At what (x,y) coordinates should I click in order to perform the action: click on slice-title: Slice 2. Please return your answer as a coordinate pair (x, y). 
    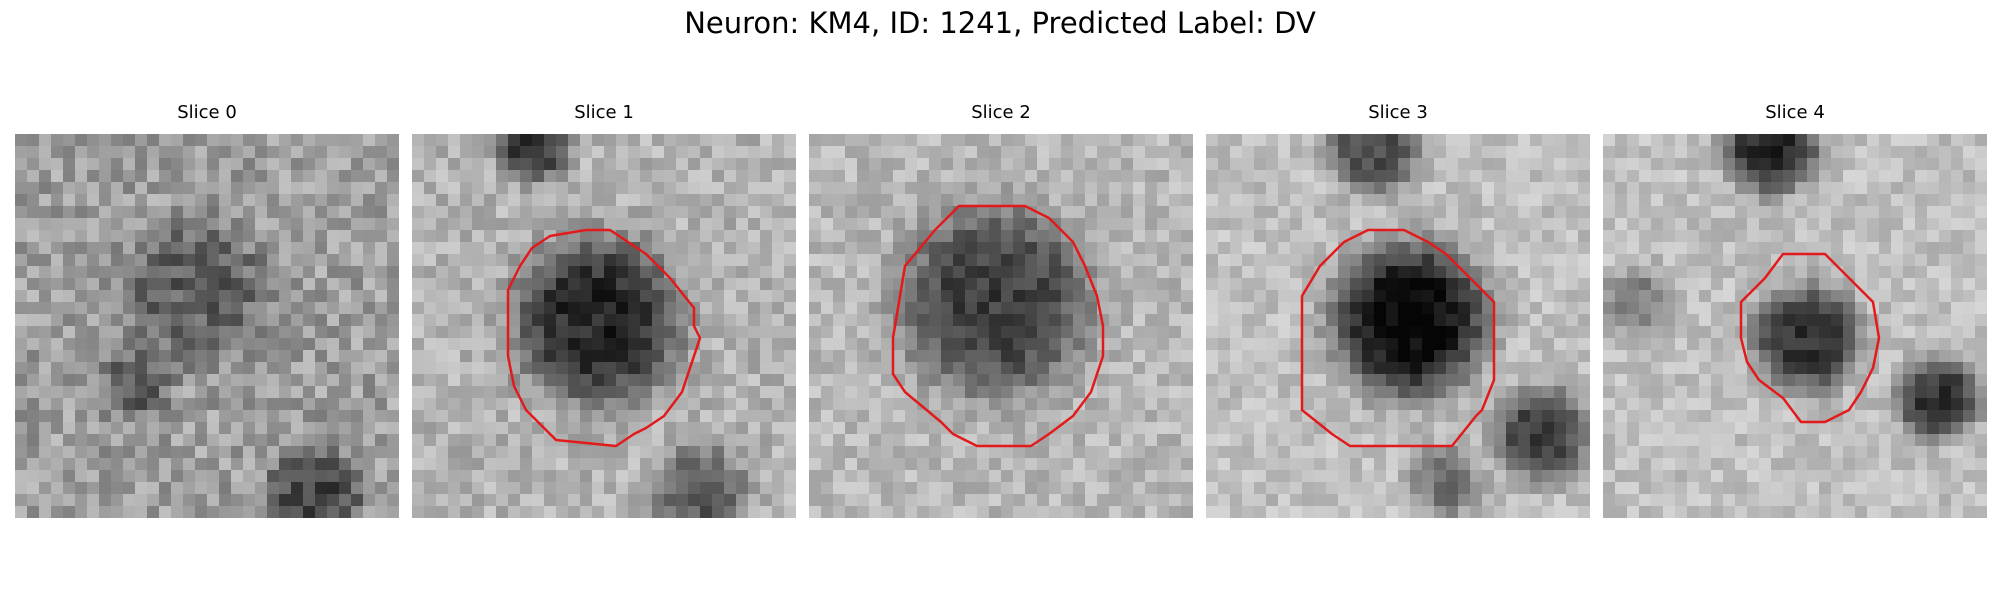
    Looking at the image, I should click on (1001, 112).